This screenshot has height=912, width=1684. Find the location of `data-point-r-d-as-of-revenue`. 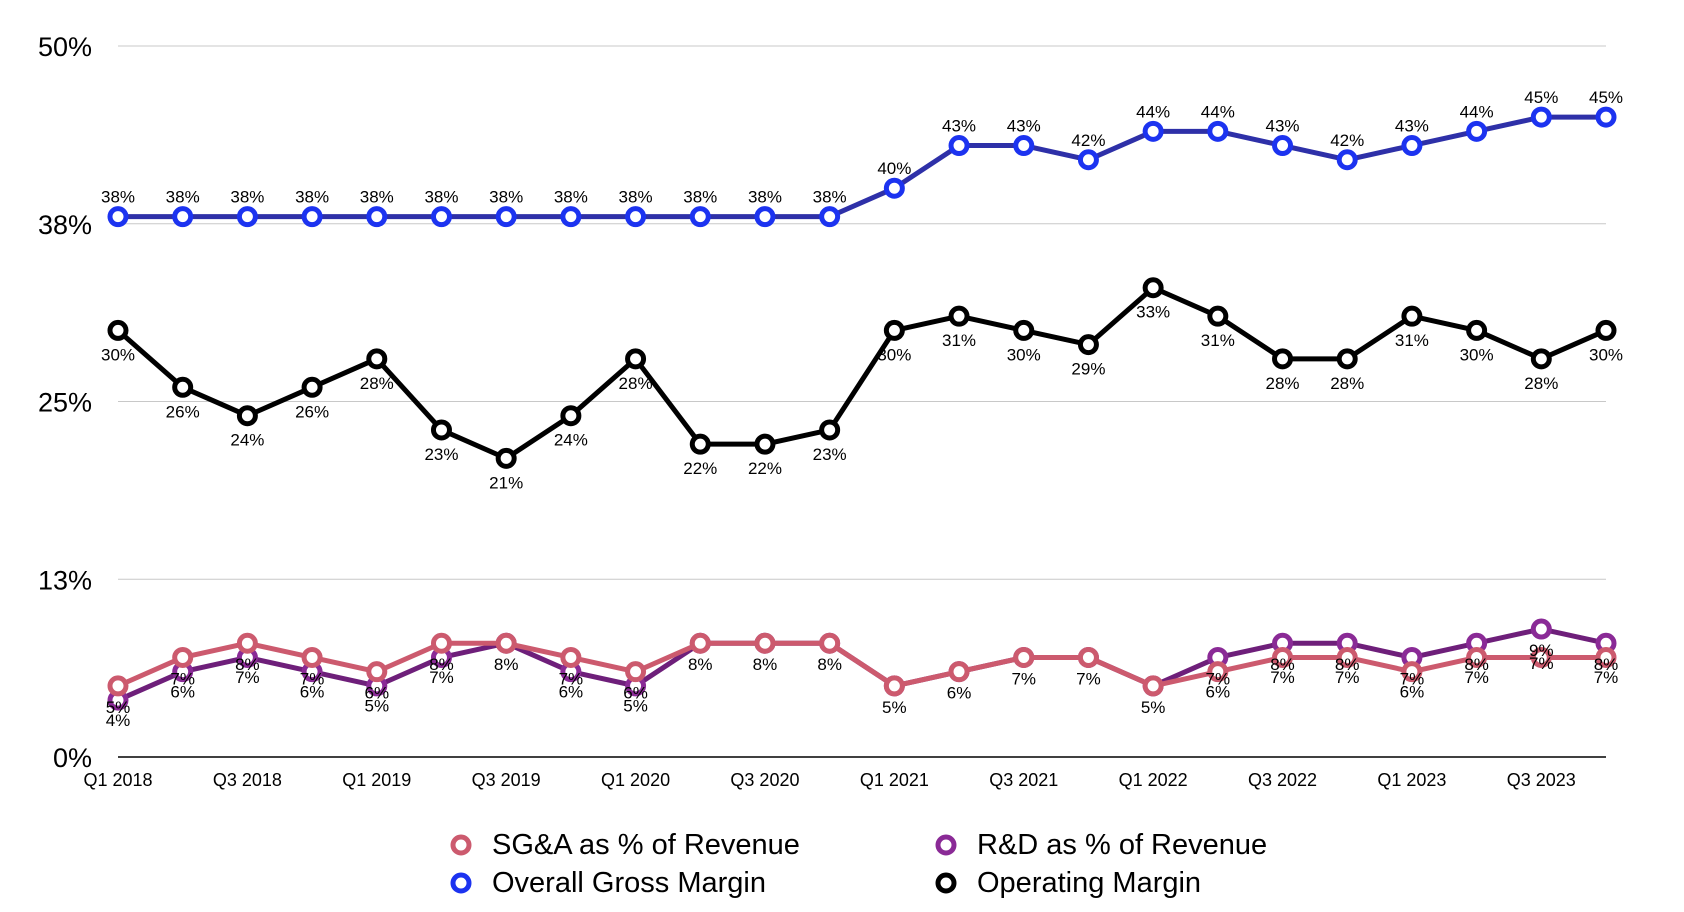

data-point-r-d-as-of-revenue is located at coordinates (1541, 629).